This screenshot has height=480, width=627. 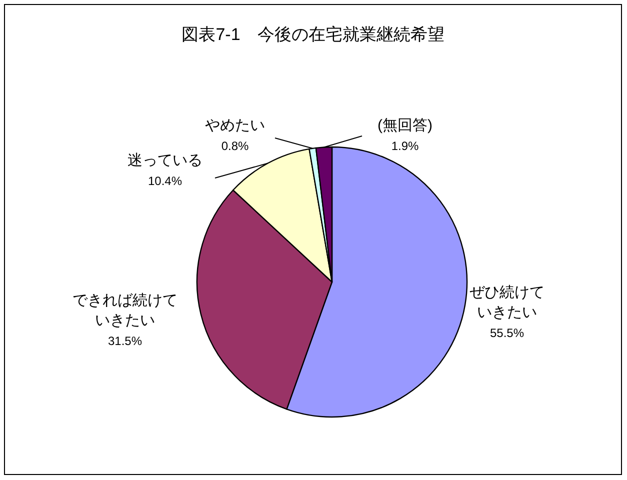 What do you see at coordinates (405, 125) in the screenshot?
I see `slice-label: (無回答)` at bounding box center [405, 125].